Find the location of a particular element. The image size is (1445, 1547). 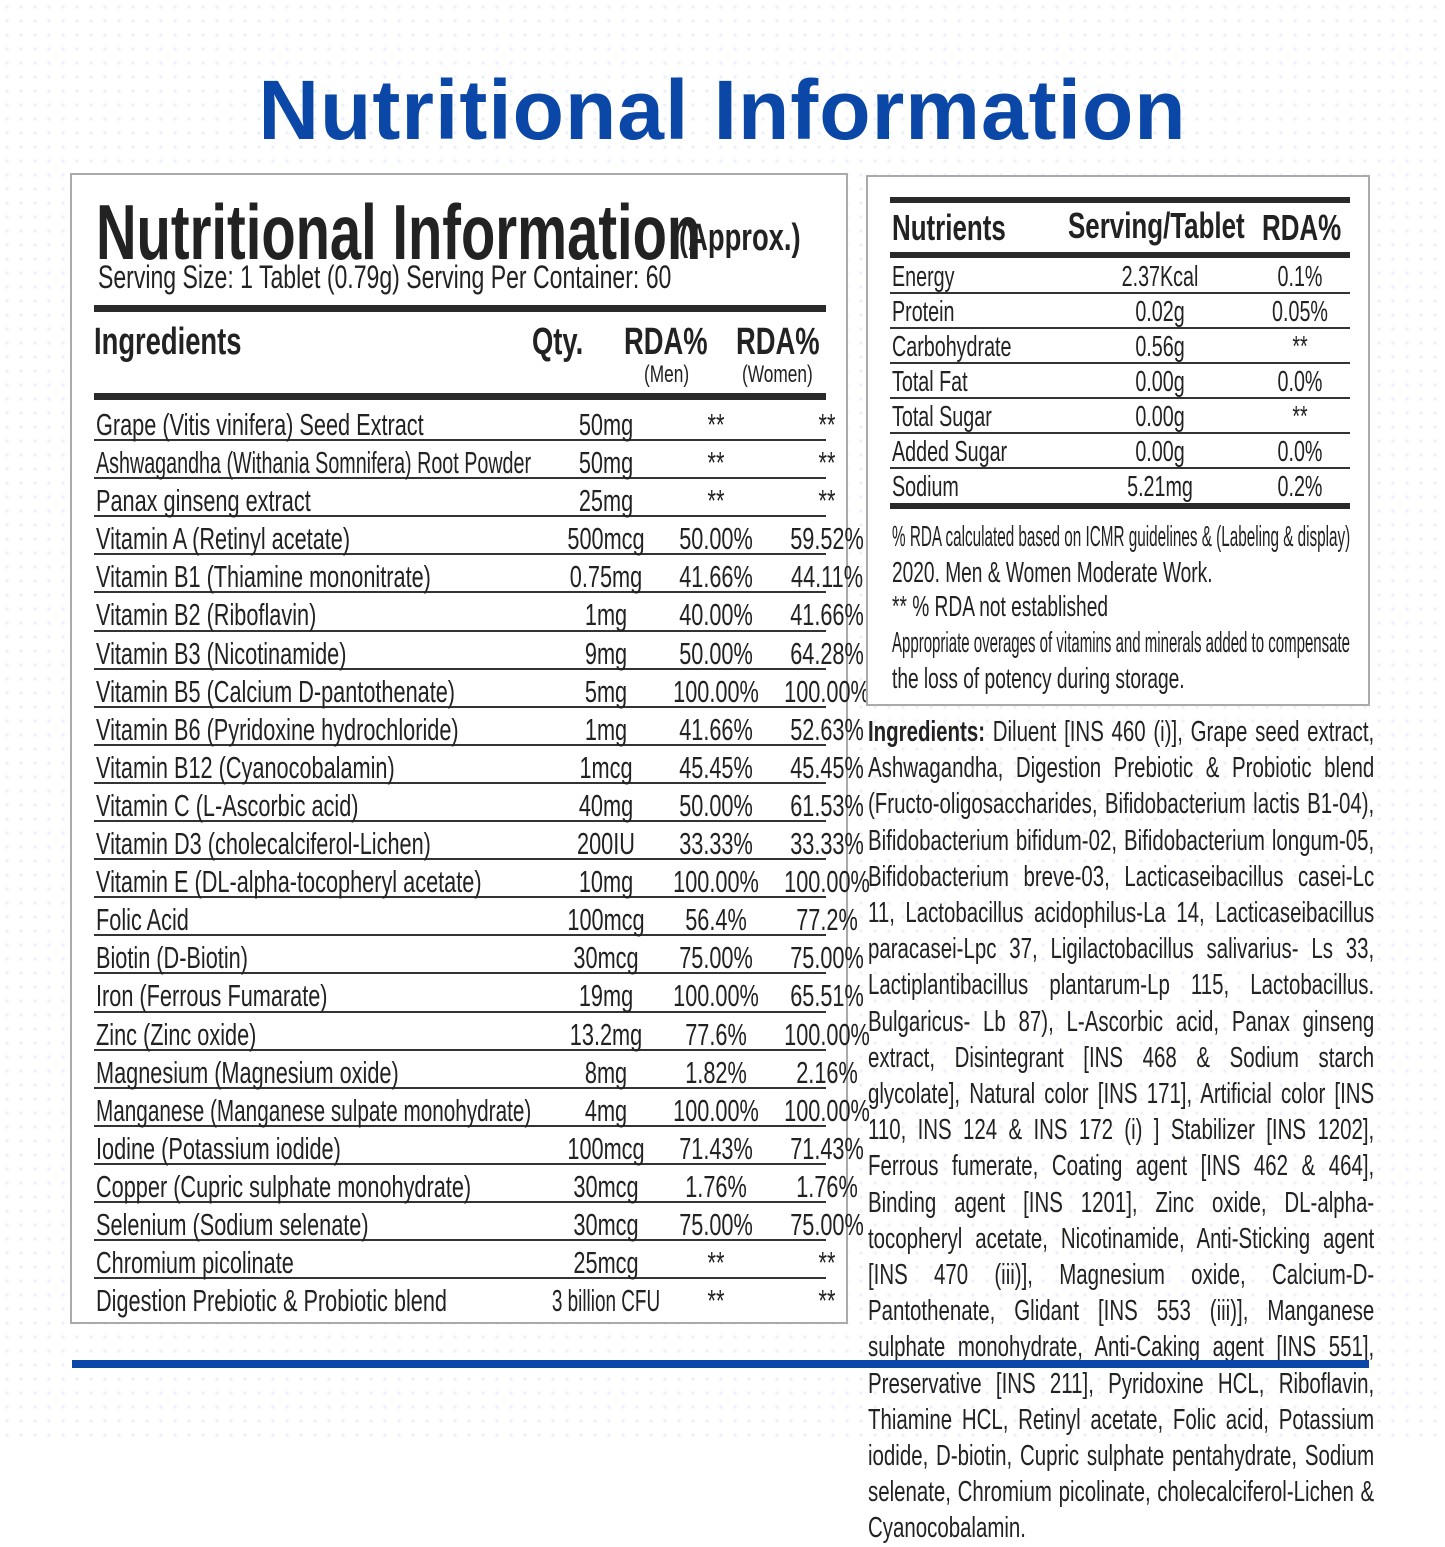

cell-men: 1.76% is located at coordinates (716, 1186).